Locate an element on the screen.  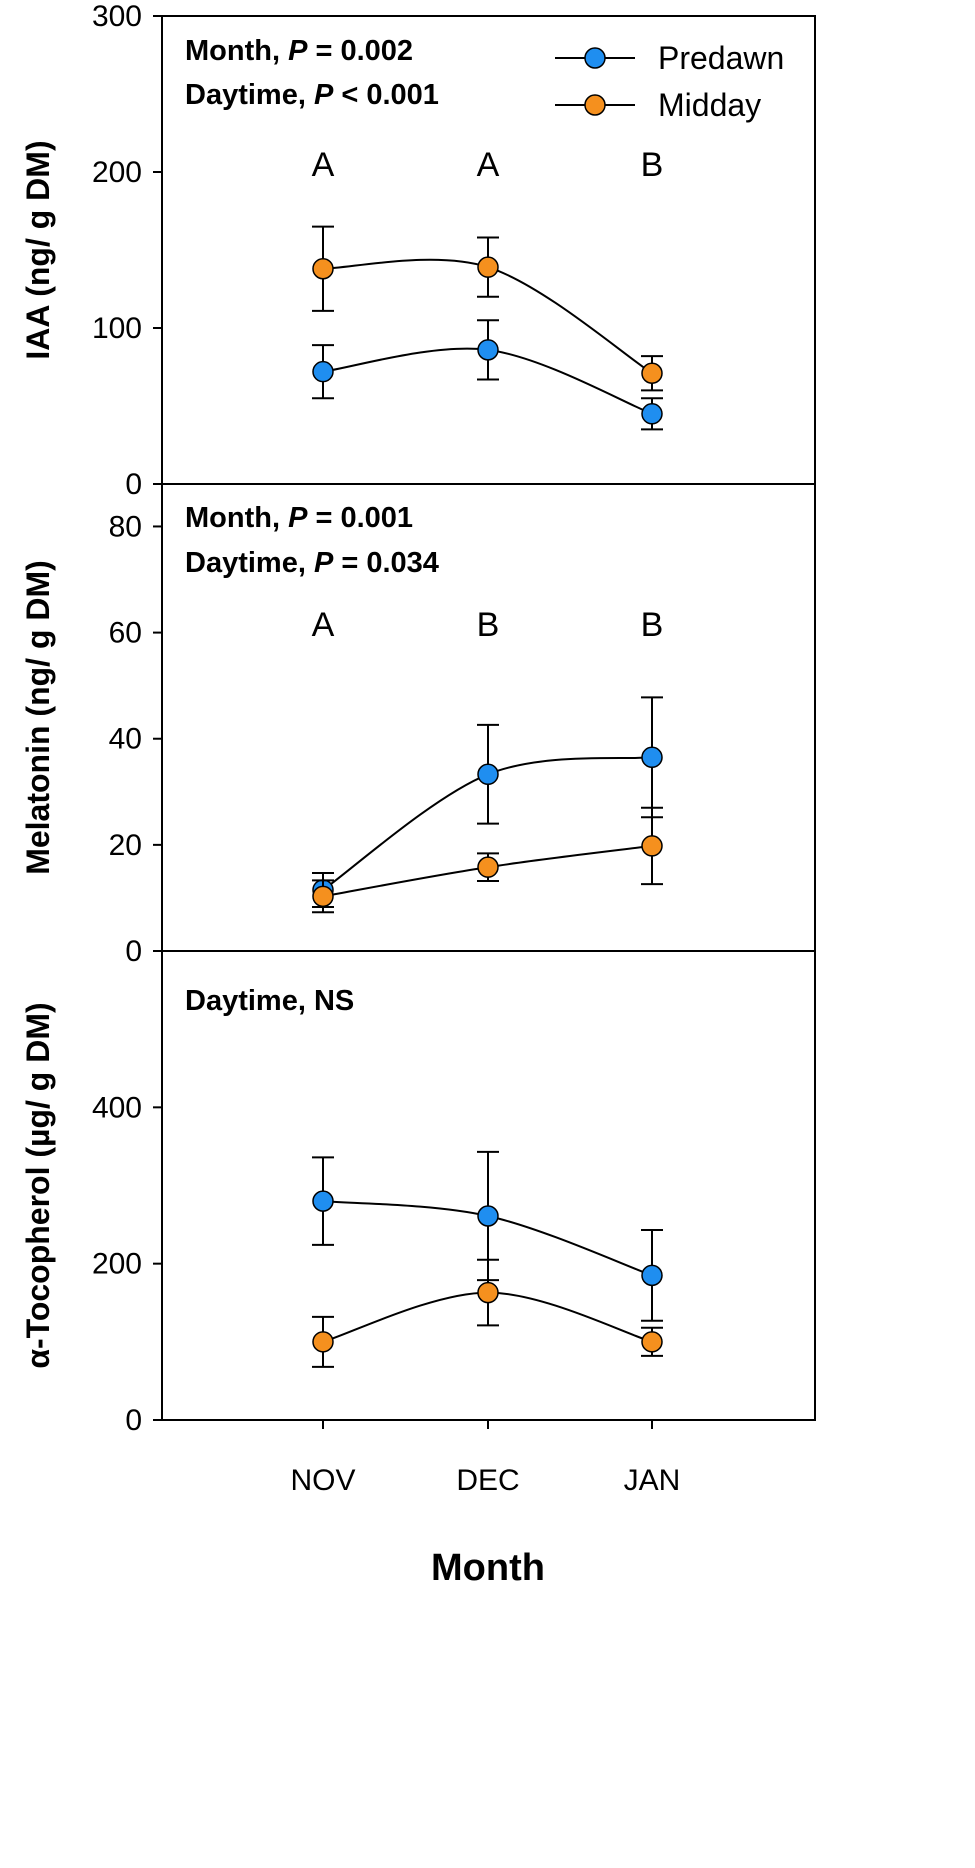
x-axis-title: Month is located at coordinates (488, 1568).